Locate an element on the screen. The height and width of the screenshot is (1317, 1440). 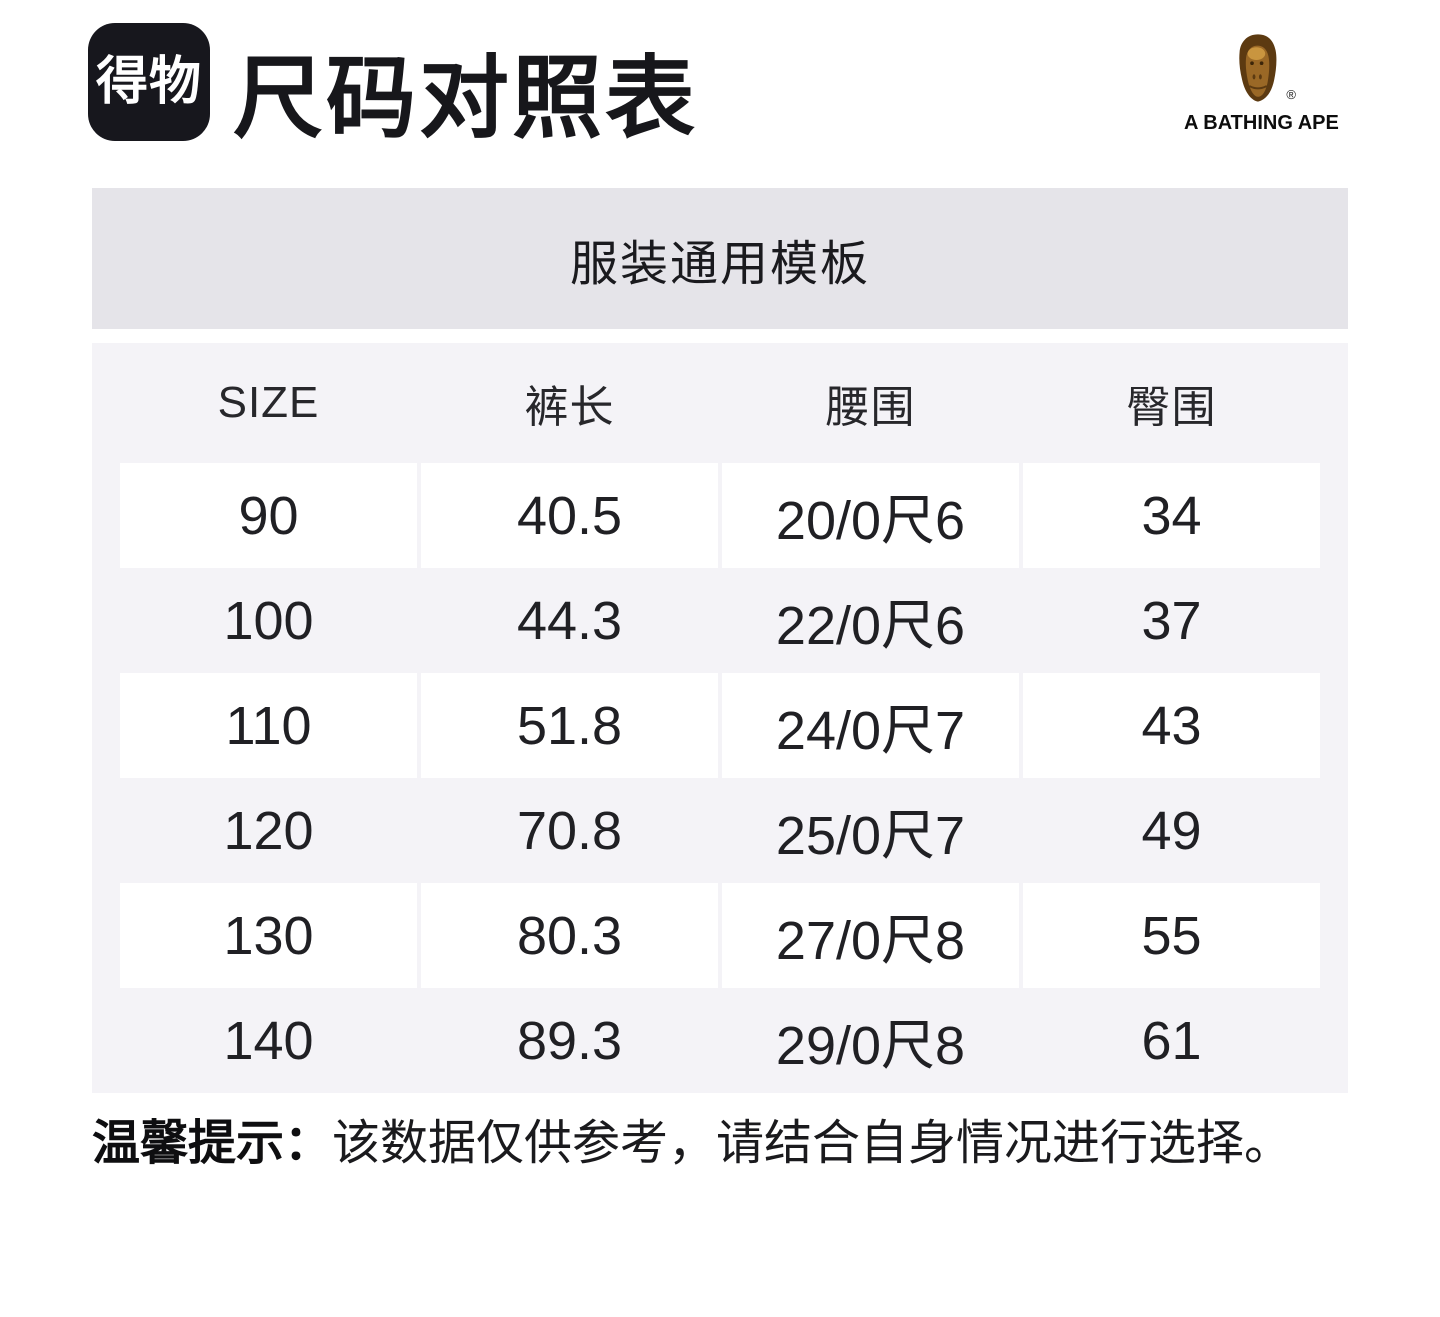
banner-title: 服装通用模板 is located at coordinates (719, 264).